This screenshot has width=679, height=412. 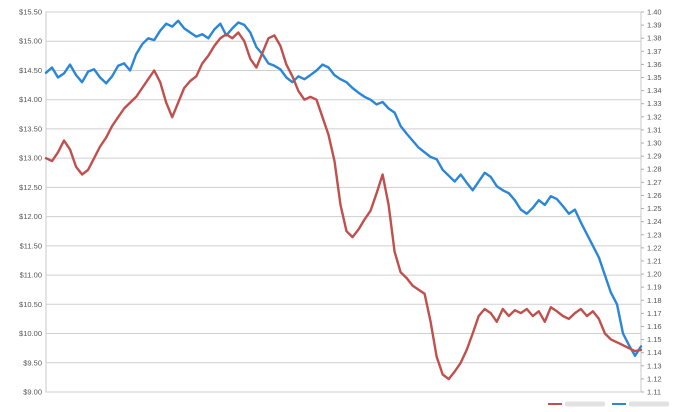 What do you see at coordinates (654, 129) in the screenshot?
I see `right-tick-label: 1.31` at bounding box center [654, 129].